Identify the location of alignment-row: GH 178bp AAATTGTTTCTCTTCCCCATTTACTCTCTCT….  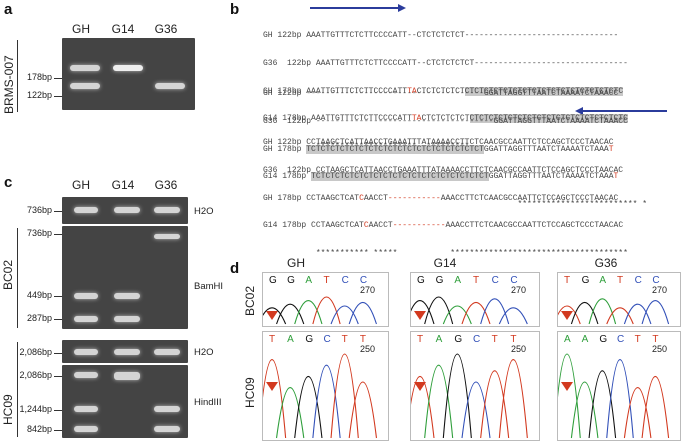
(443, 91).